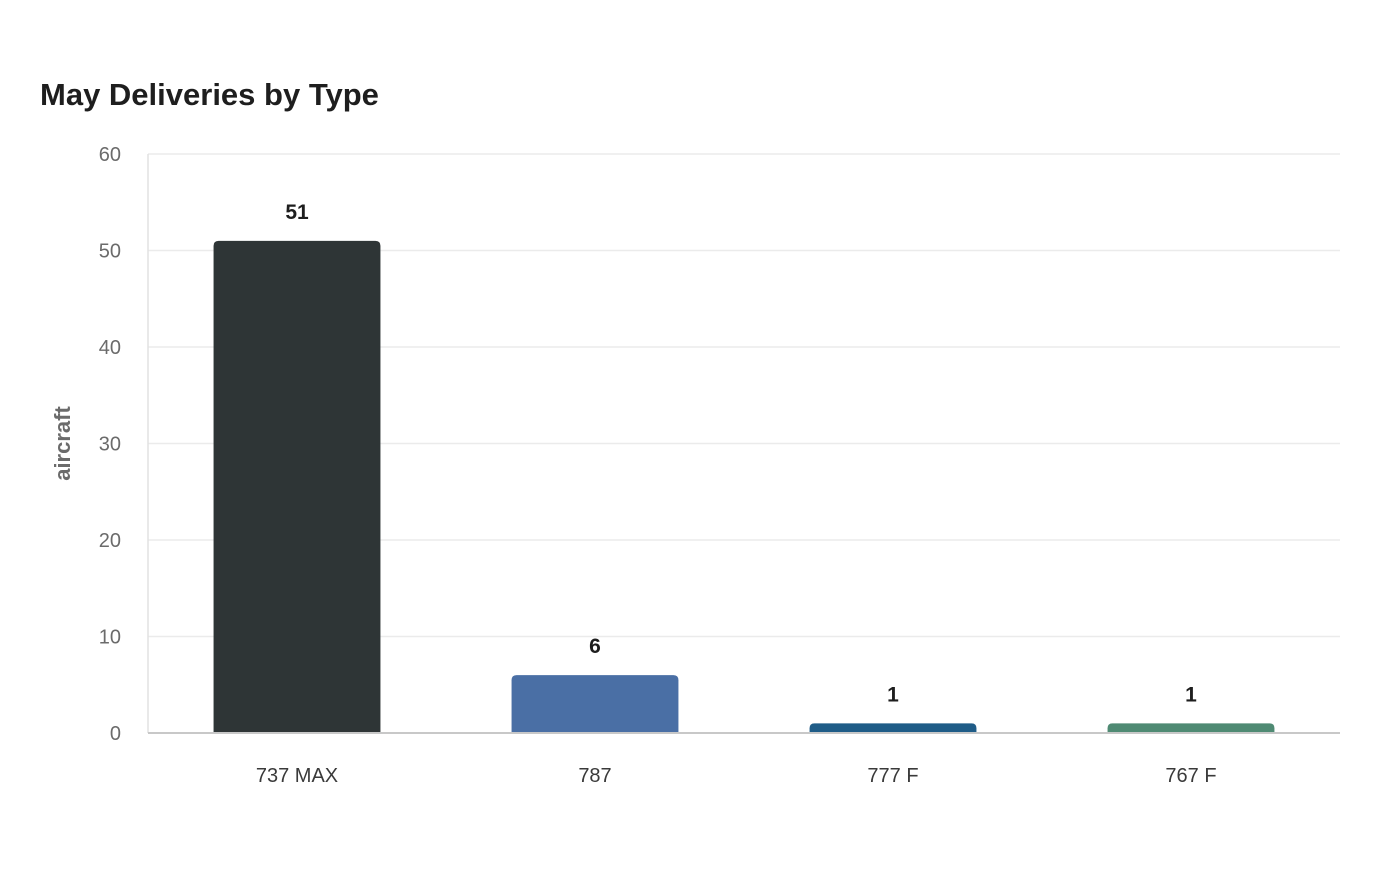 Image resolution: width=1400 pixels, height=880 pixels. What do you see at coordinates (736, 776) in the screenshot?
I see `x-axis-categories: 737 MAX 787 777 F 767 F` at bounding box center [736, 776].